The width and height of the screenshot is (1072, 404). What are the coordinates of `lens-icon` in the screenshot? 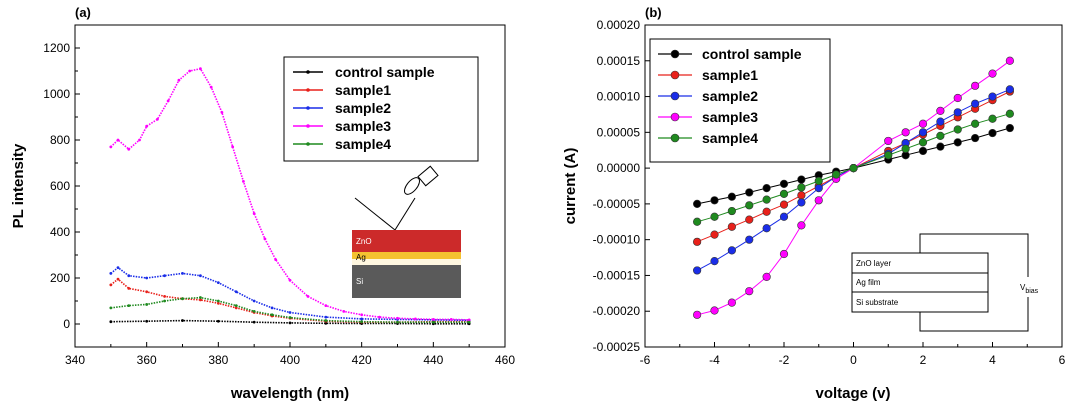 It's located at (412, 186).